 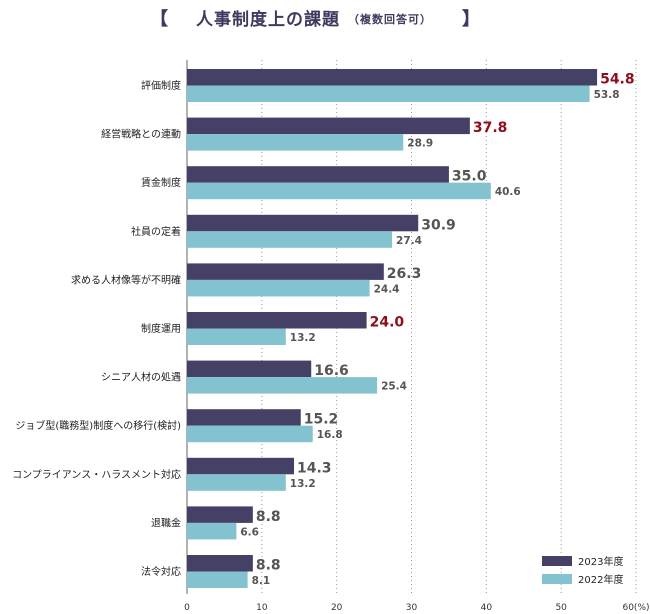 I want to click on value-label-2022: 16.8, so click(x=330, y=435).